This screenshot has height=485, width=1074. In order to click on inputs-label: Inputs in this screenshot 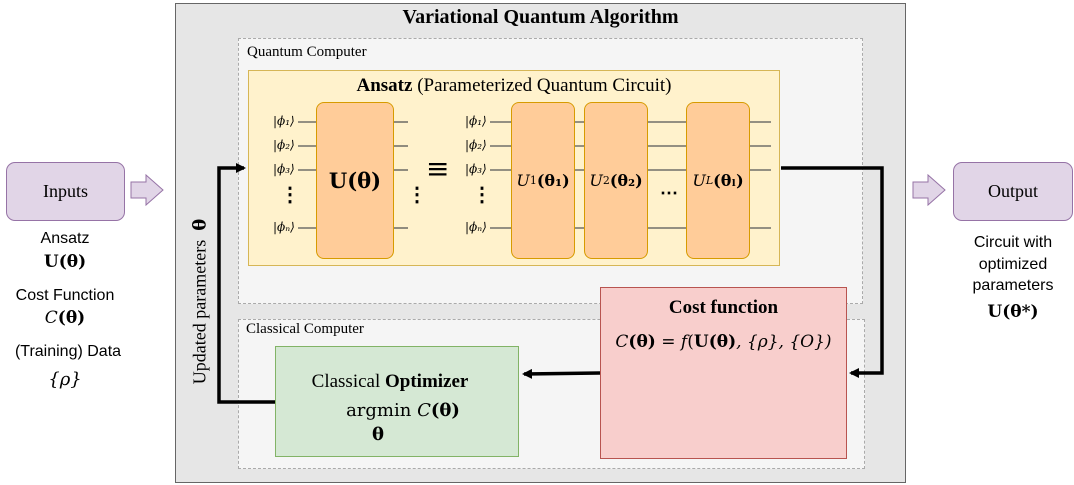, I will do `click(65, 191)`.